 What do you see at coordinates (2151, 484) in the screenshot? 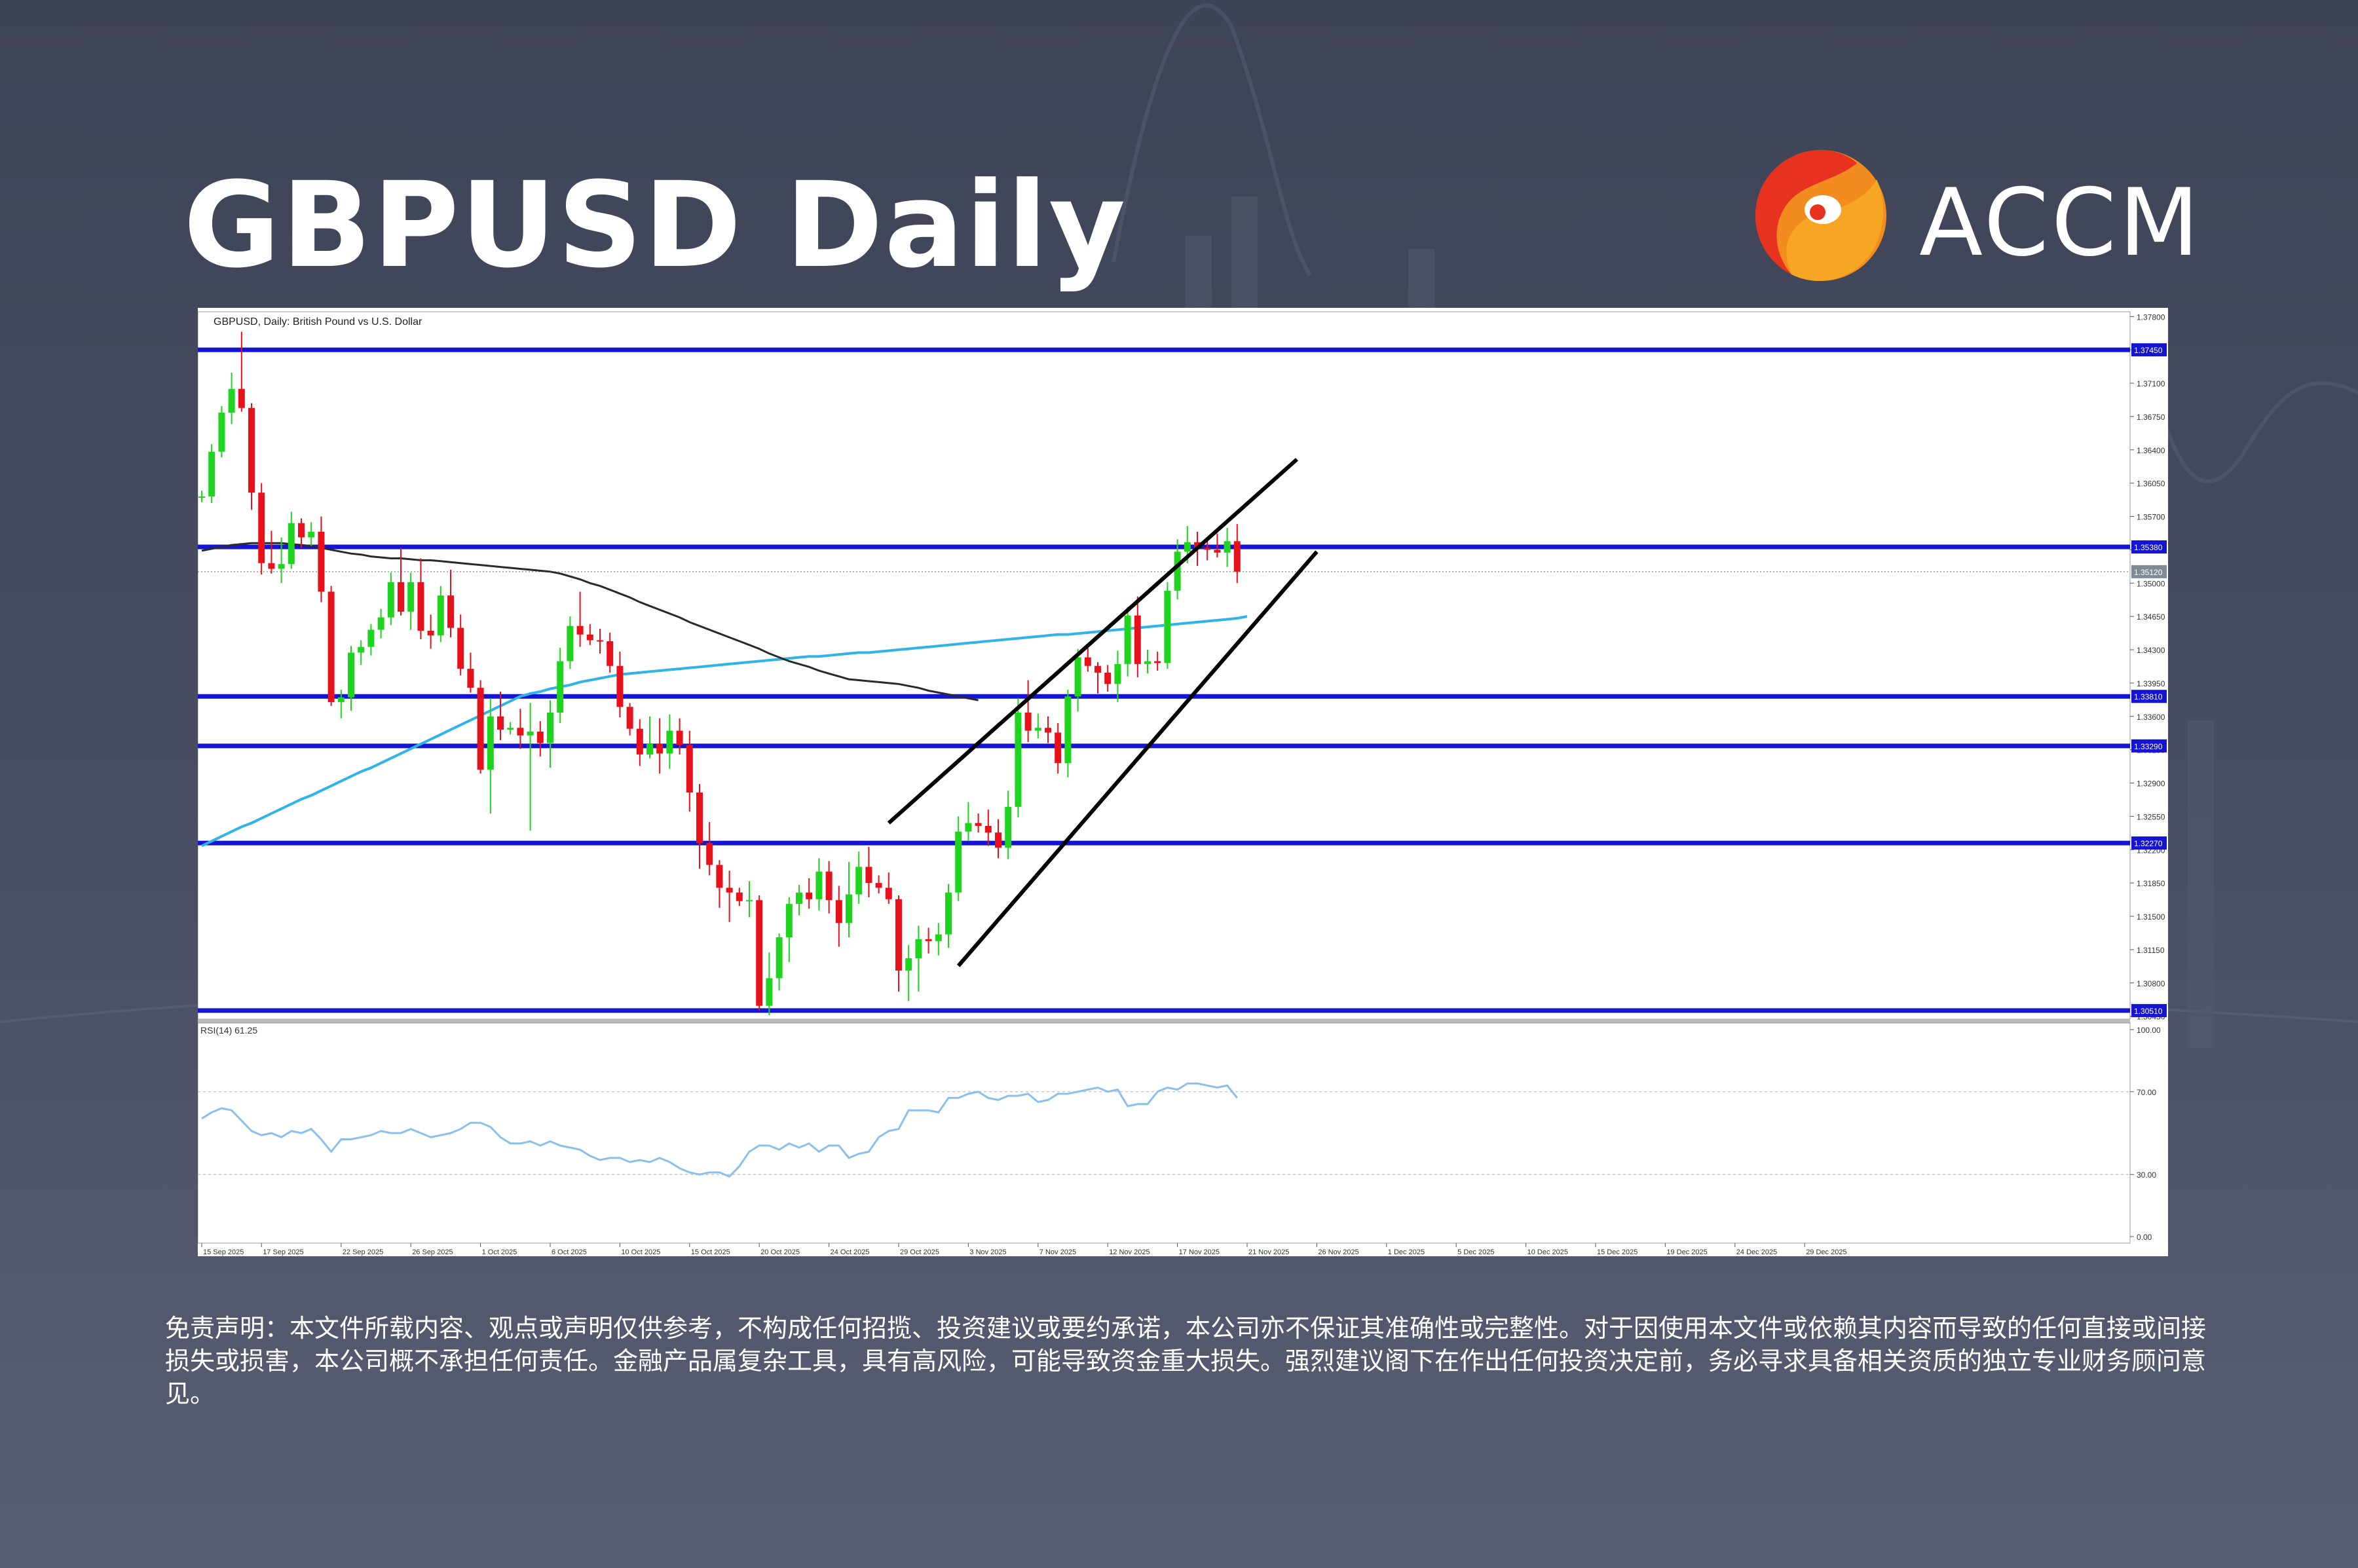
I see `y-tick-label: 1.36050` at bounding box center [2151, 484].